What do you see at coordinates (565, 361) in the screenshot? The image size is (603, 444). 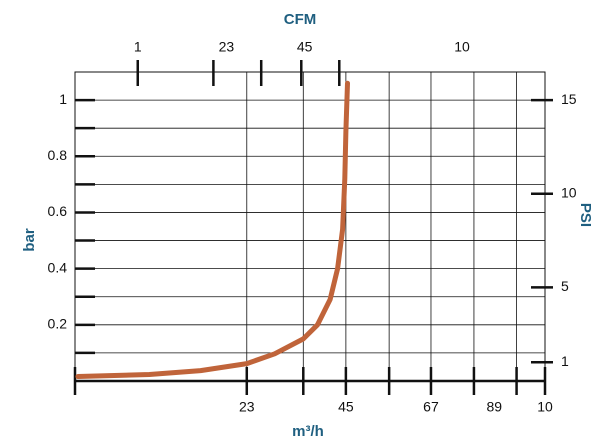 I see `y2-tick-label: 1` at bounding box center [565, 361].